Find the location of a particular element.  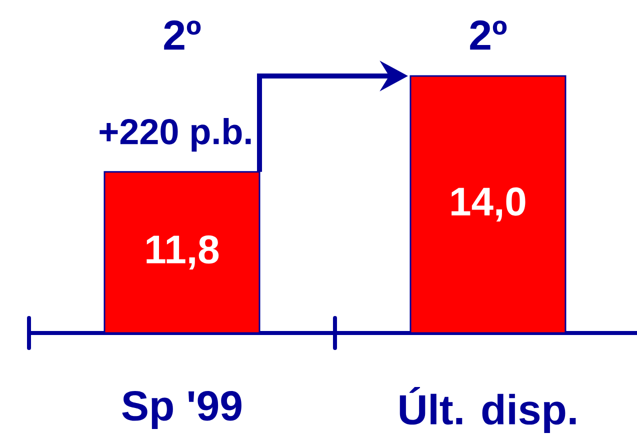

x-tick-label: Sp '99 is located at coordinates (182, 410).